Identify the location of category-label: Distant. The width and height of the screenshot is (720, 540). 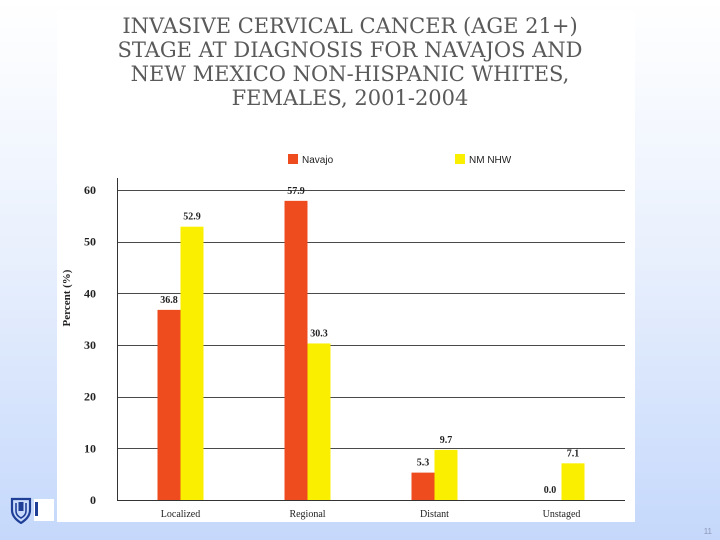
(434, 514).